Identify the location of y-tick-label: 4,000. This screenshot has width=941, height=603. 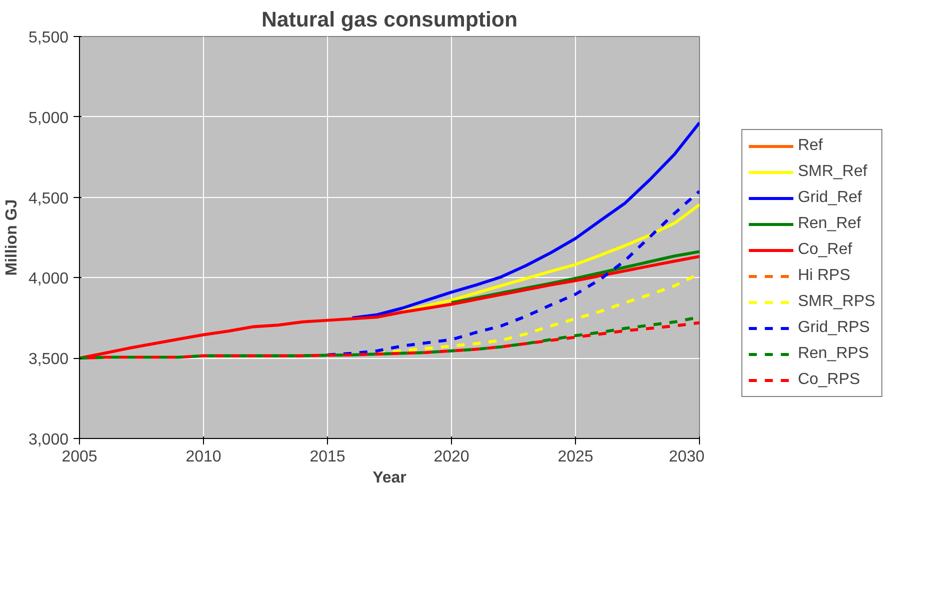
(48, 279).